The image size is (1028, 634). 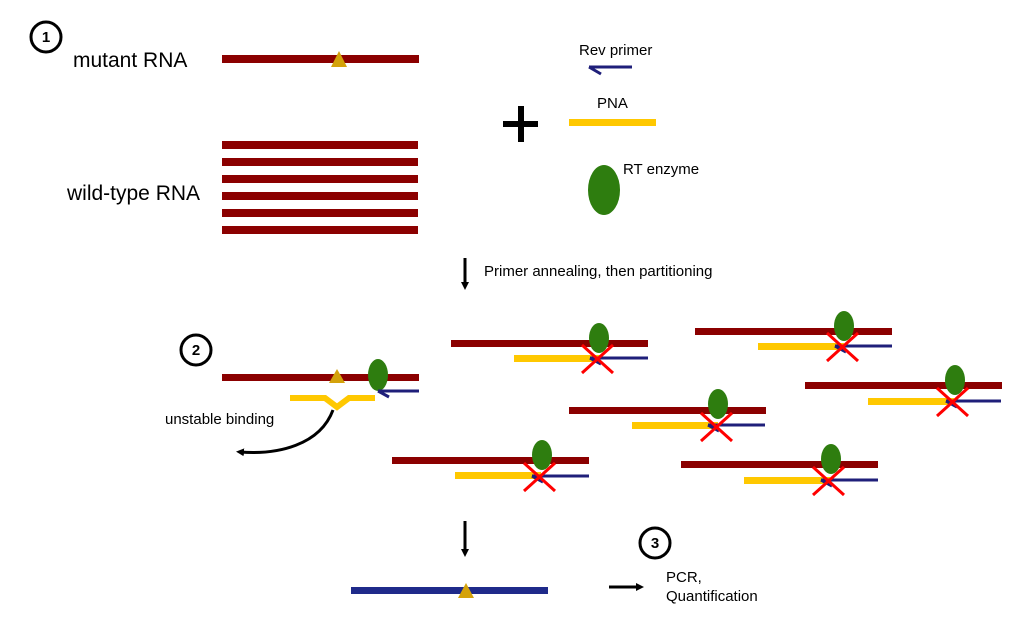 What do you see at coordinates (598, 271) in the screenshot?
I see `annealing-label: Primer annealing, then partitioning` at bounding box center [598, 271].